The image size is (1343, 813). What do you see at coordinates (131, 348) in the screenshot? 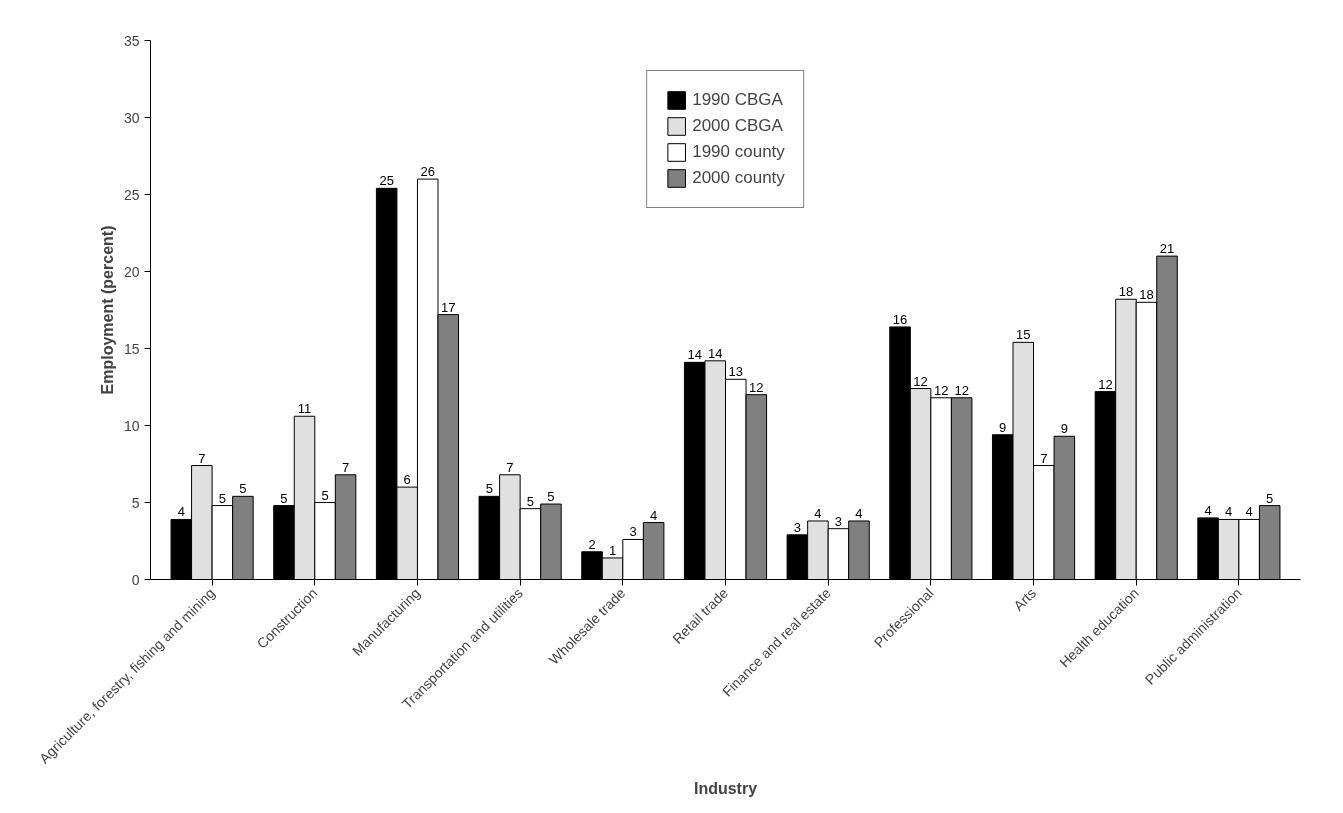
I see `y-tick-label: 15` at bounding box center [131, 348].